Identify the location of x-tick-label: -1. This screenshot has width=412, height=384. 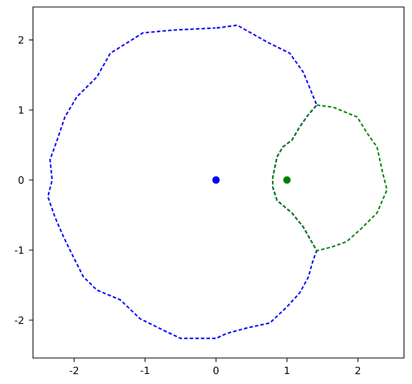
(145, 370).